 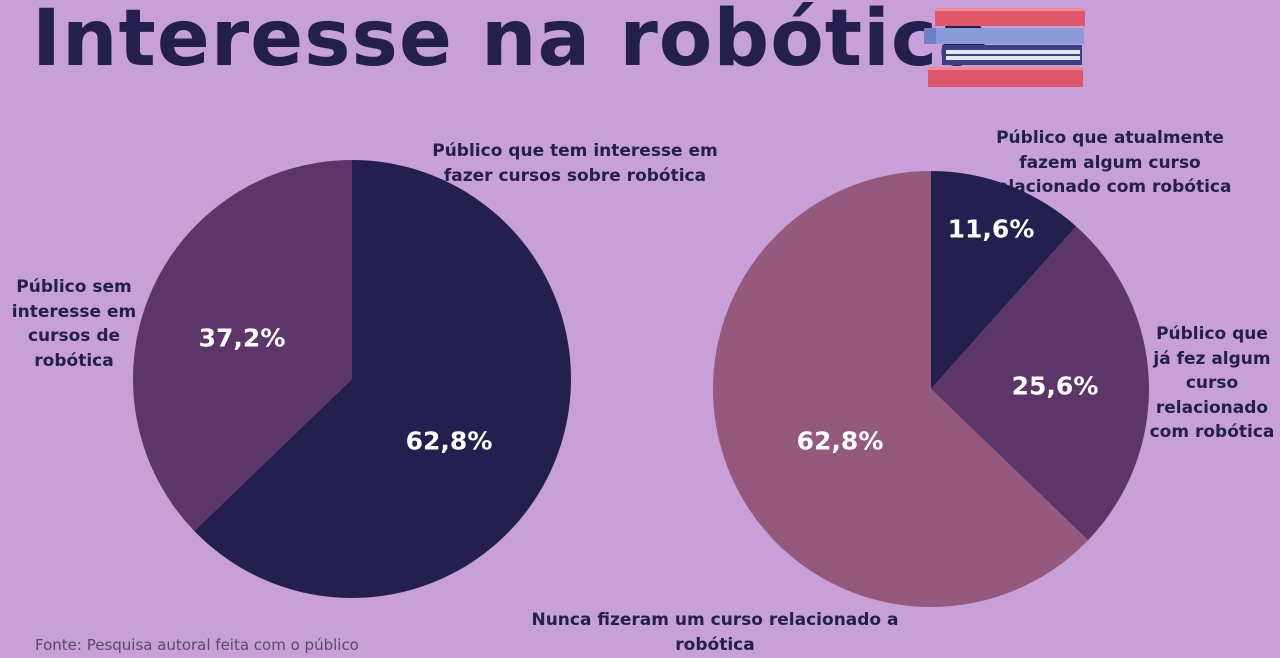 I want to click on pie2-slice-label-current: 11,6%, so click(x=991, y=229).